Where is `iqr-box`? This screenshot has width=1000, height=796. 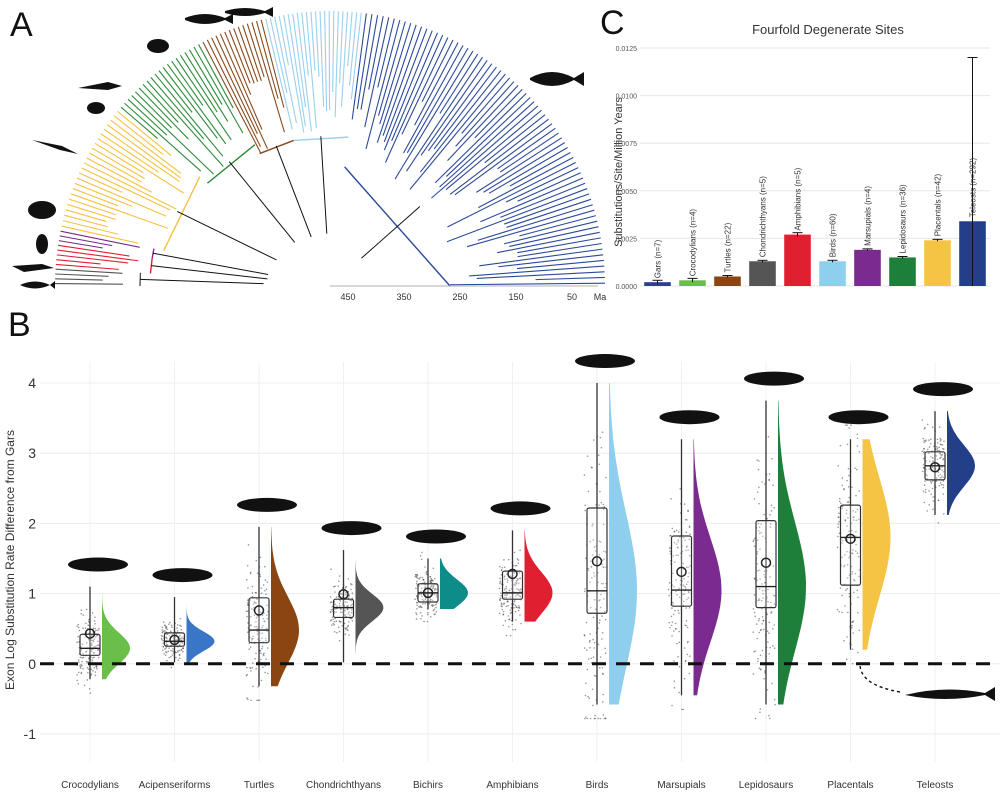 iqr-box is located at coordinates (90, 644).